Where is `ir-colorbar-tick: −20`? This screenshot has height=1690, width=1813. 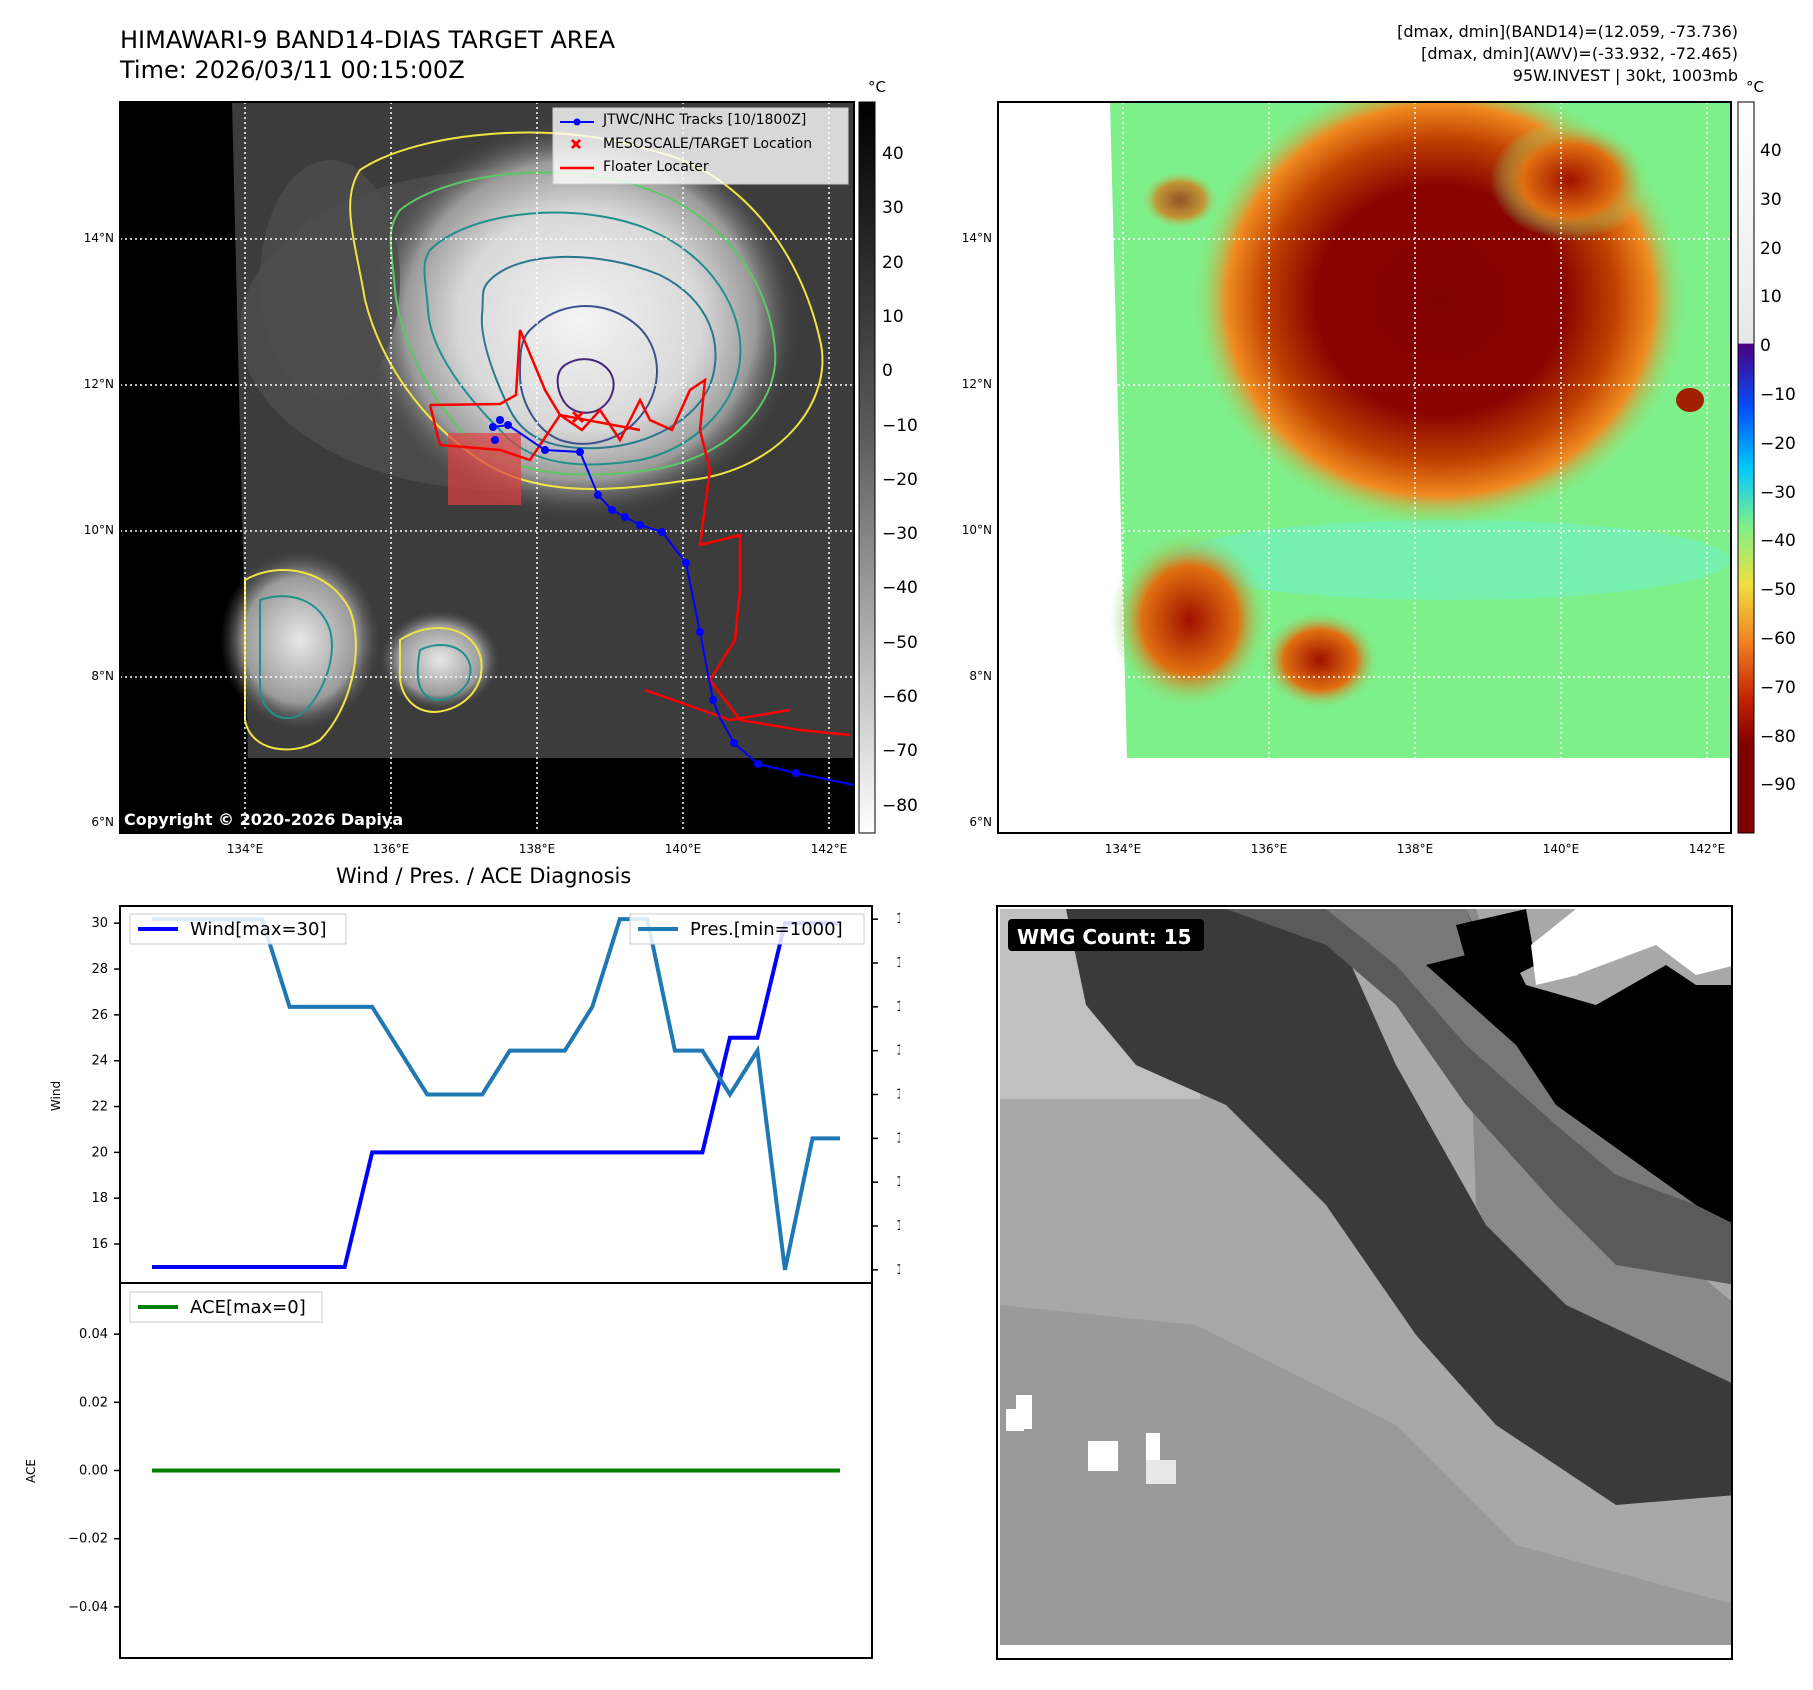 ir-colorbar-tick: −20 is located at coordinates (900, 479).